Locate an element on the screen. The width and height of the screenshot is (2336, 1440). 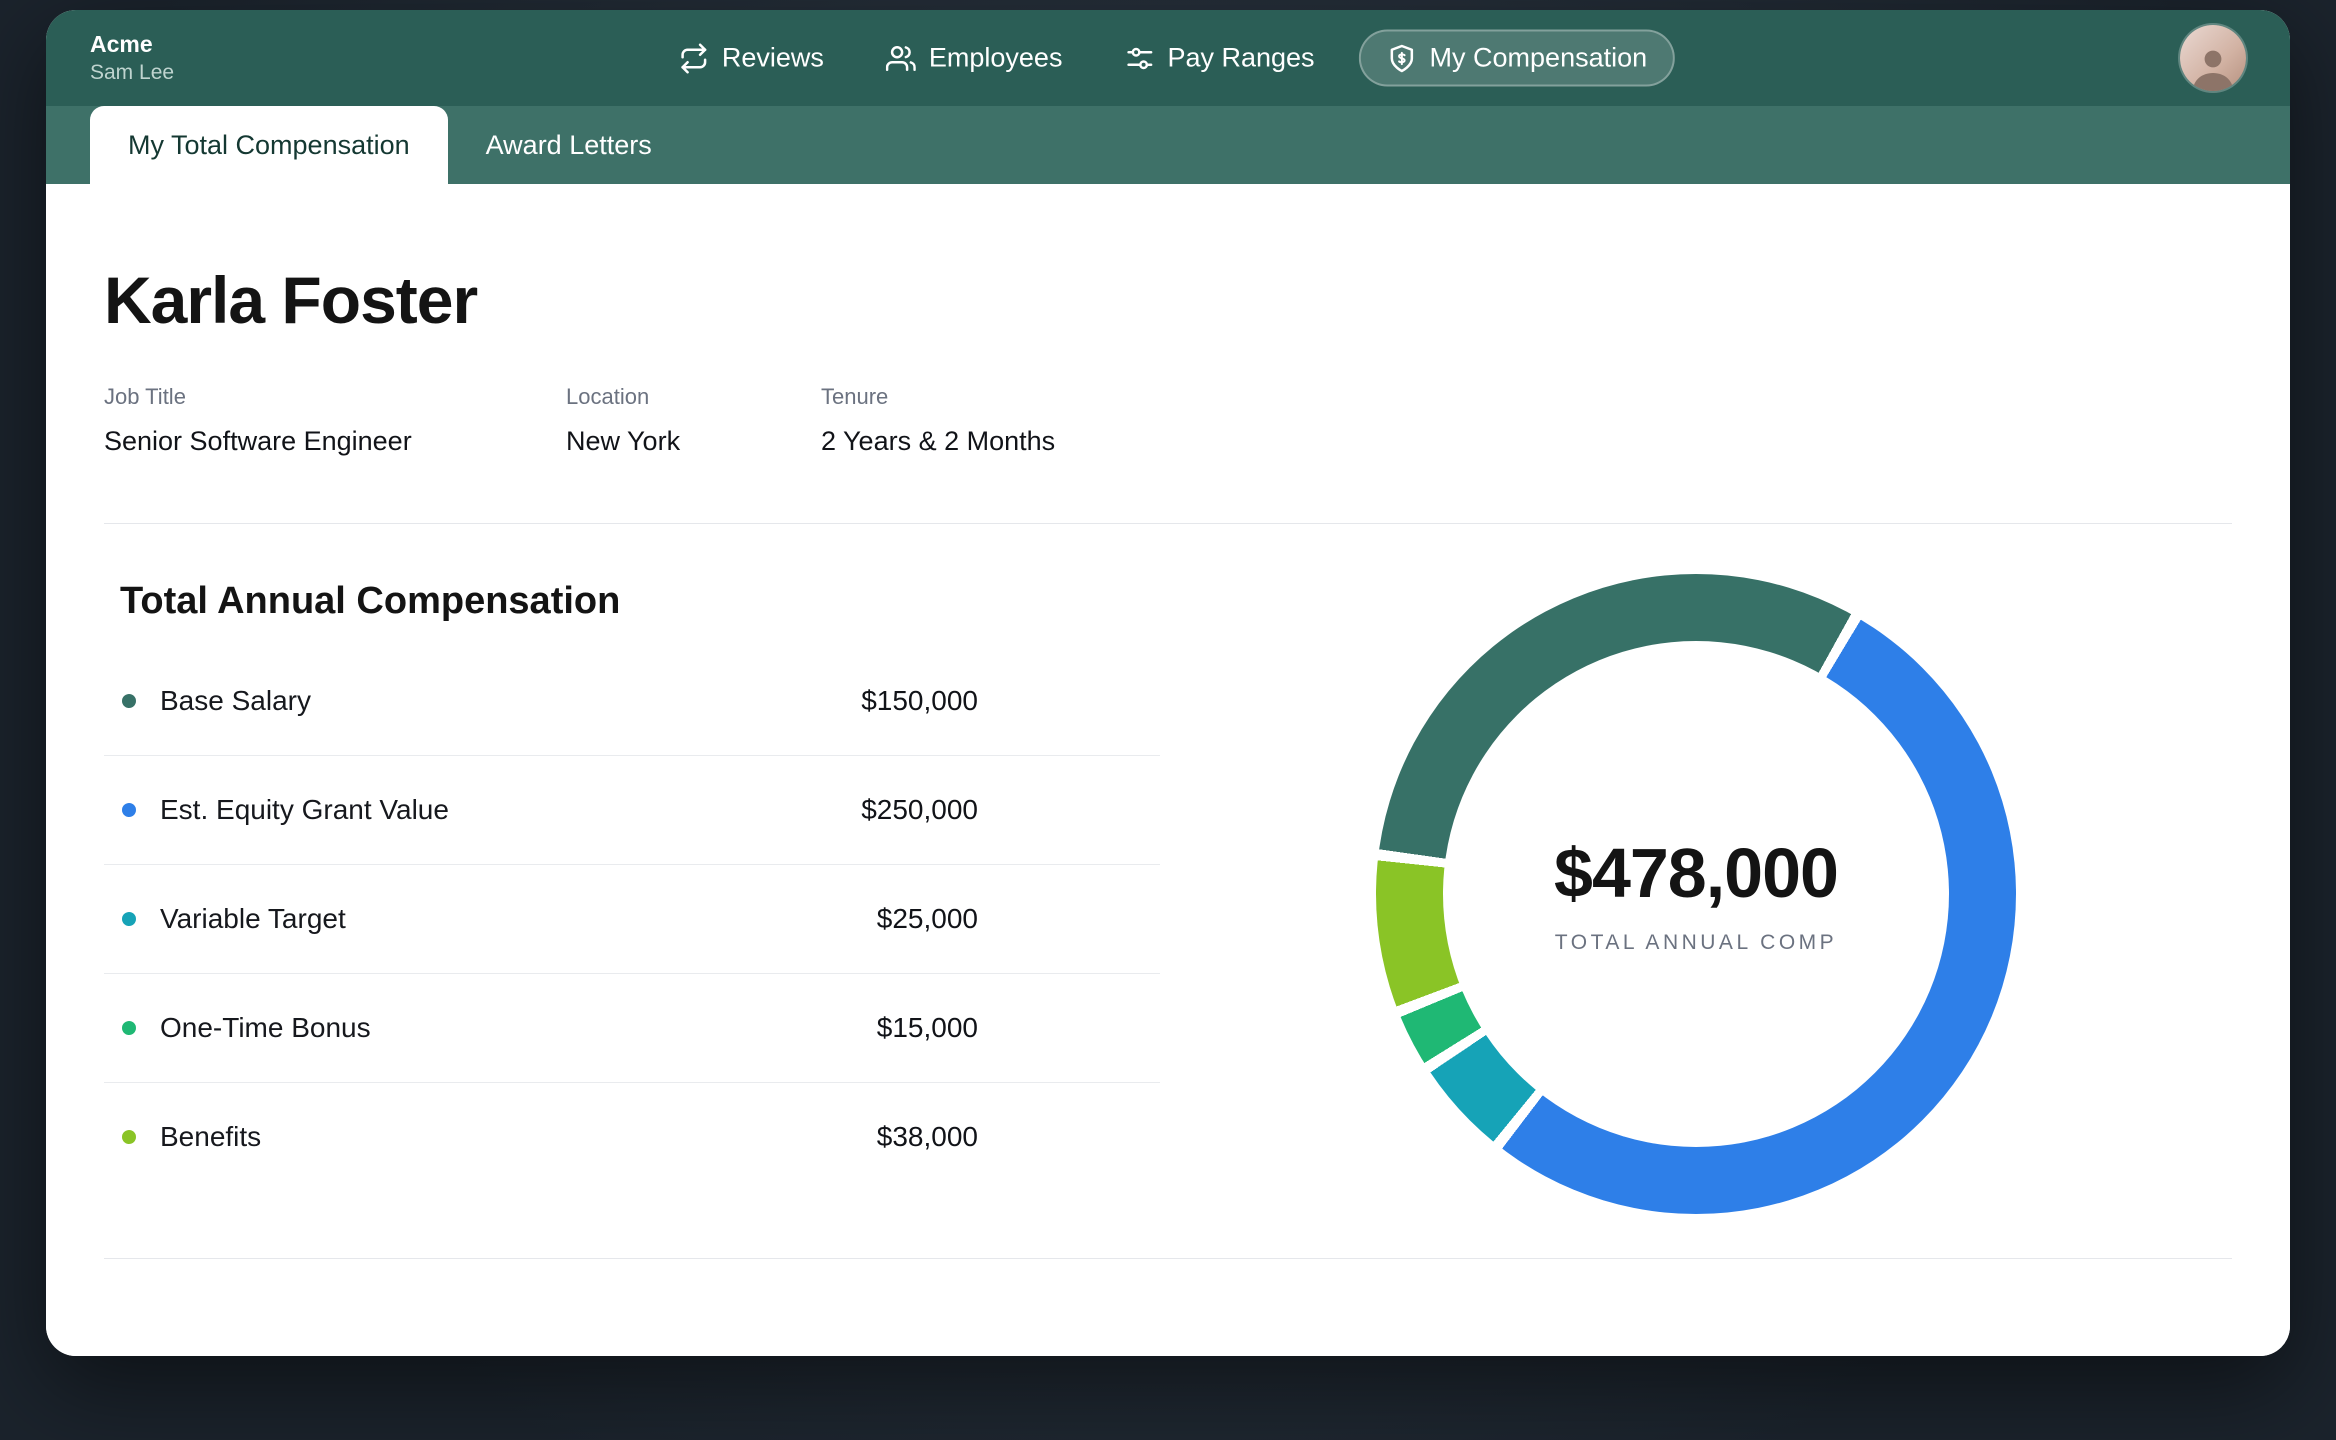
shield-icon is located at coordinates (1402, 58).